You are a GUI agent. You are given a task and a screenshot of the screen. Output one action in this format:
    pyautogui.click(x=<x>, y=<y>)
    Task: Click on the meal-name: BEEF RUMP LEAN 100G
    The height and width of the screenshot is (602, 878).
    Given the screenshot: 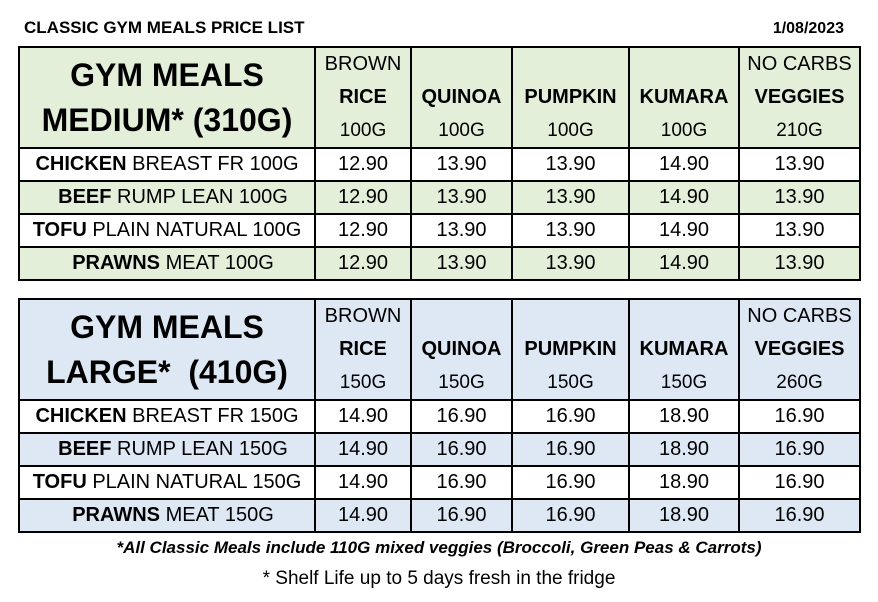 What is the action you would take?
    pyautogui.click(x=167, y=197)
    